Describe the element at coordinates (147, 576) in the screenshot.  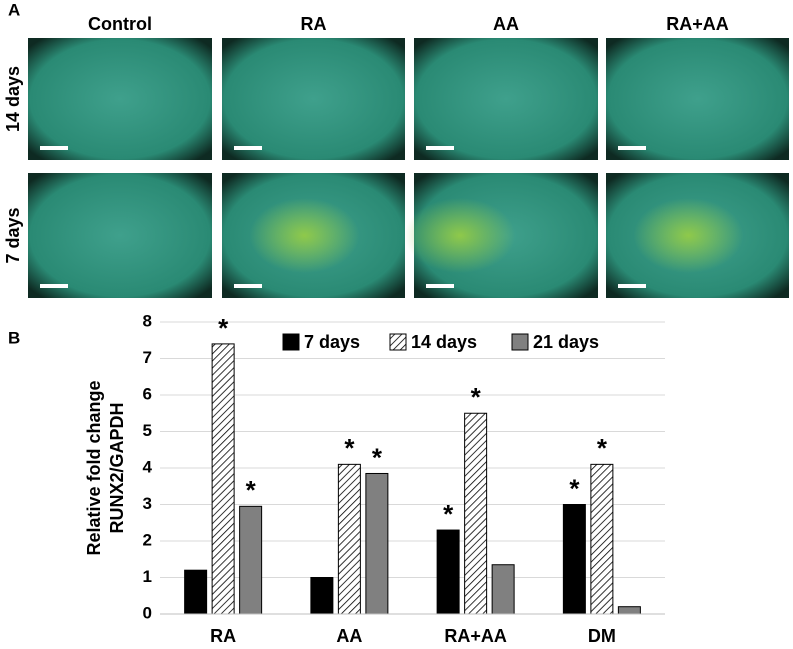
I see `y-tick-label: 1` at that location.